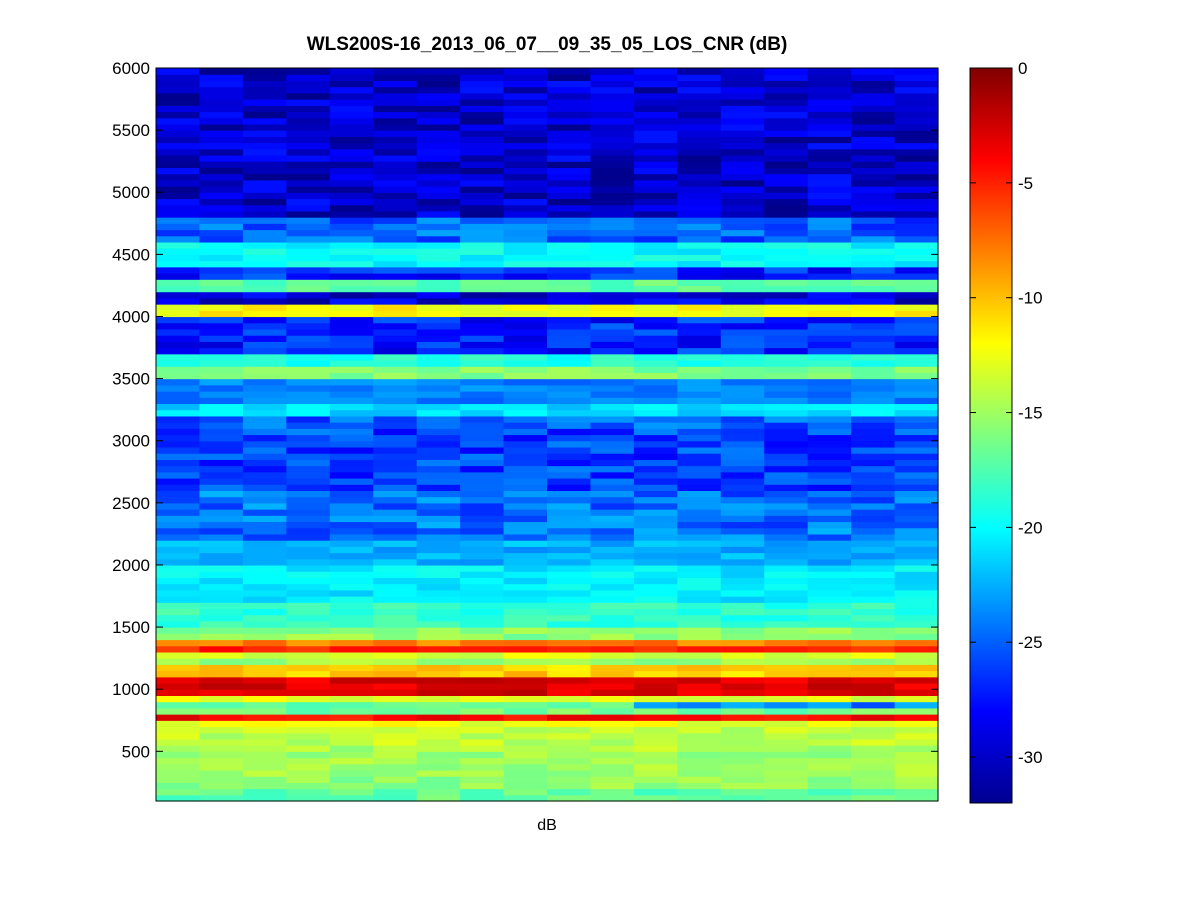 This screenshot has height=901, width=1201. Describe the element at coordinates (1030, 642) in the screenshot. I see `colorbar-tick-label: -25` at that location.